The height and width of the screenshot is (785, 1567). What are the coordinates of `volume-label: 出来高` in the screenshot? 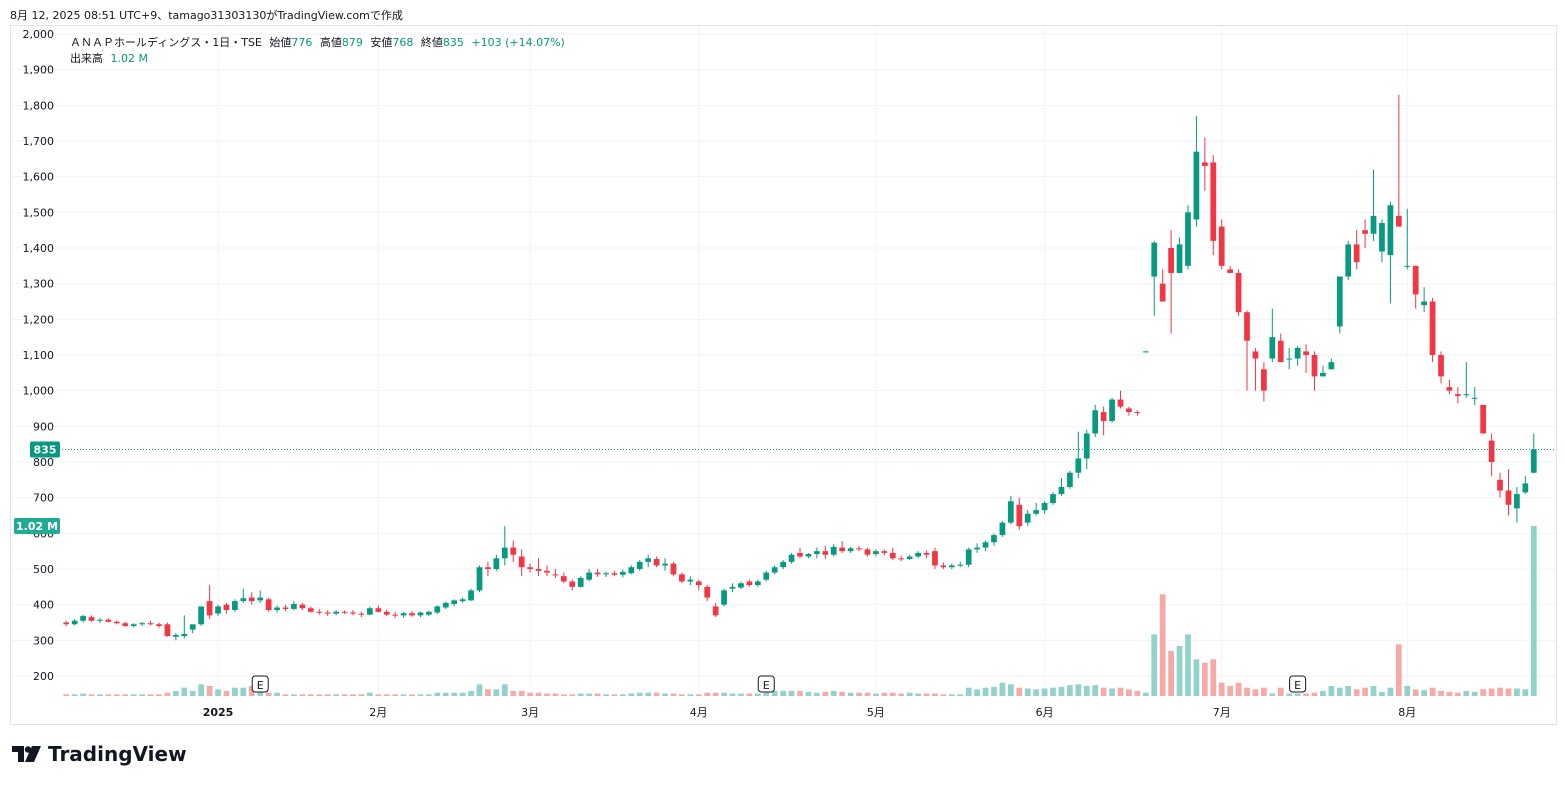 It's located at (86, 58).